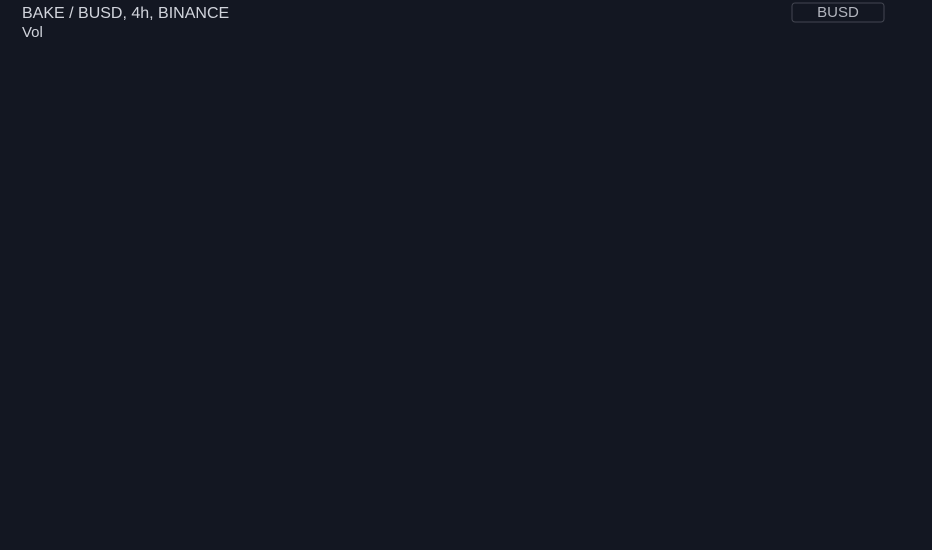 Image resolution: width=932 pixels, height=550 pixels. What do you see at coordinates (125, 13) in the screenshot?
I see `chart-title: BAKE / BUSD, 4h, BINANCE` at bounding box center [125, 13].